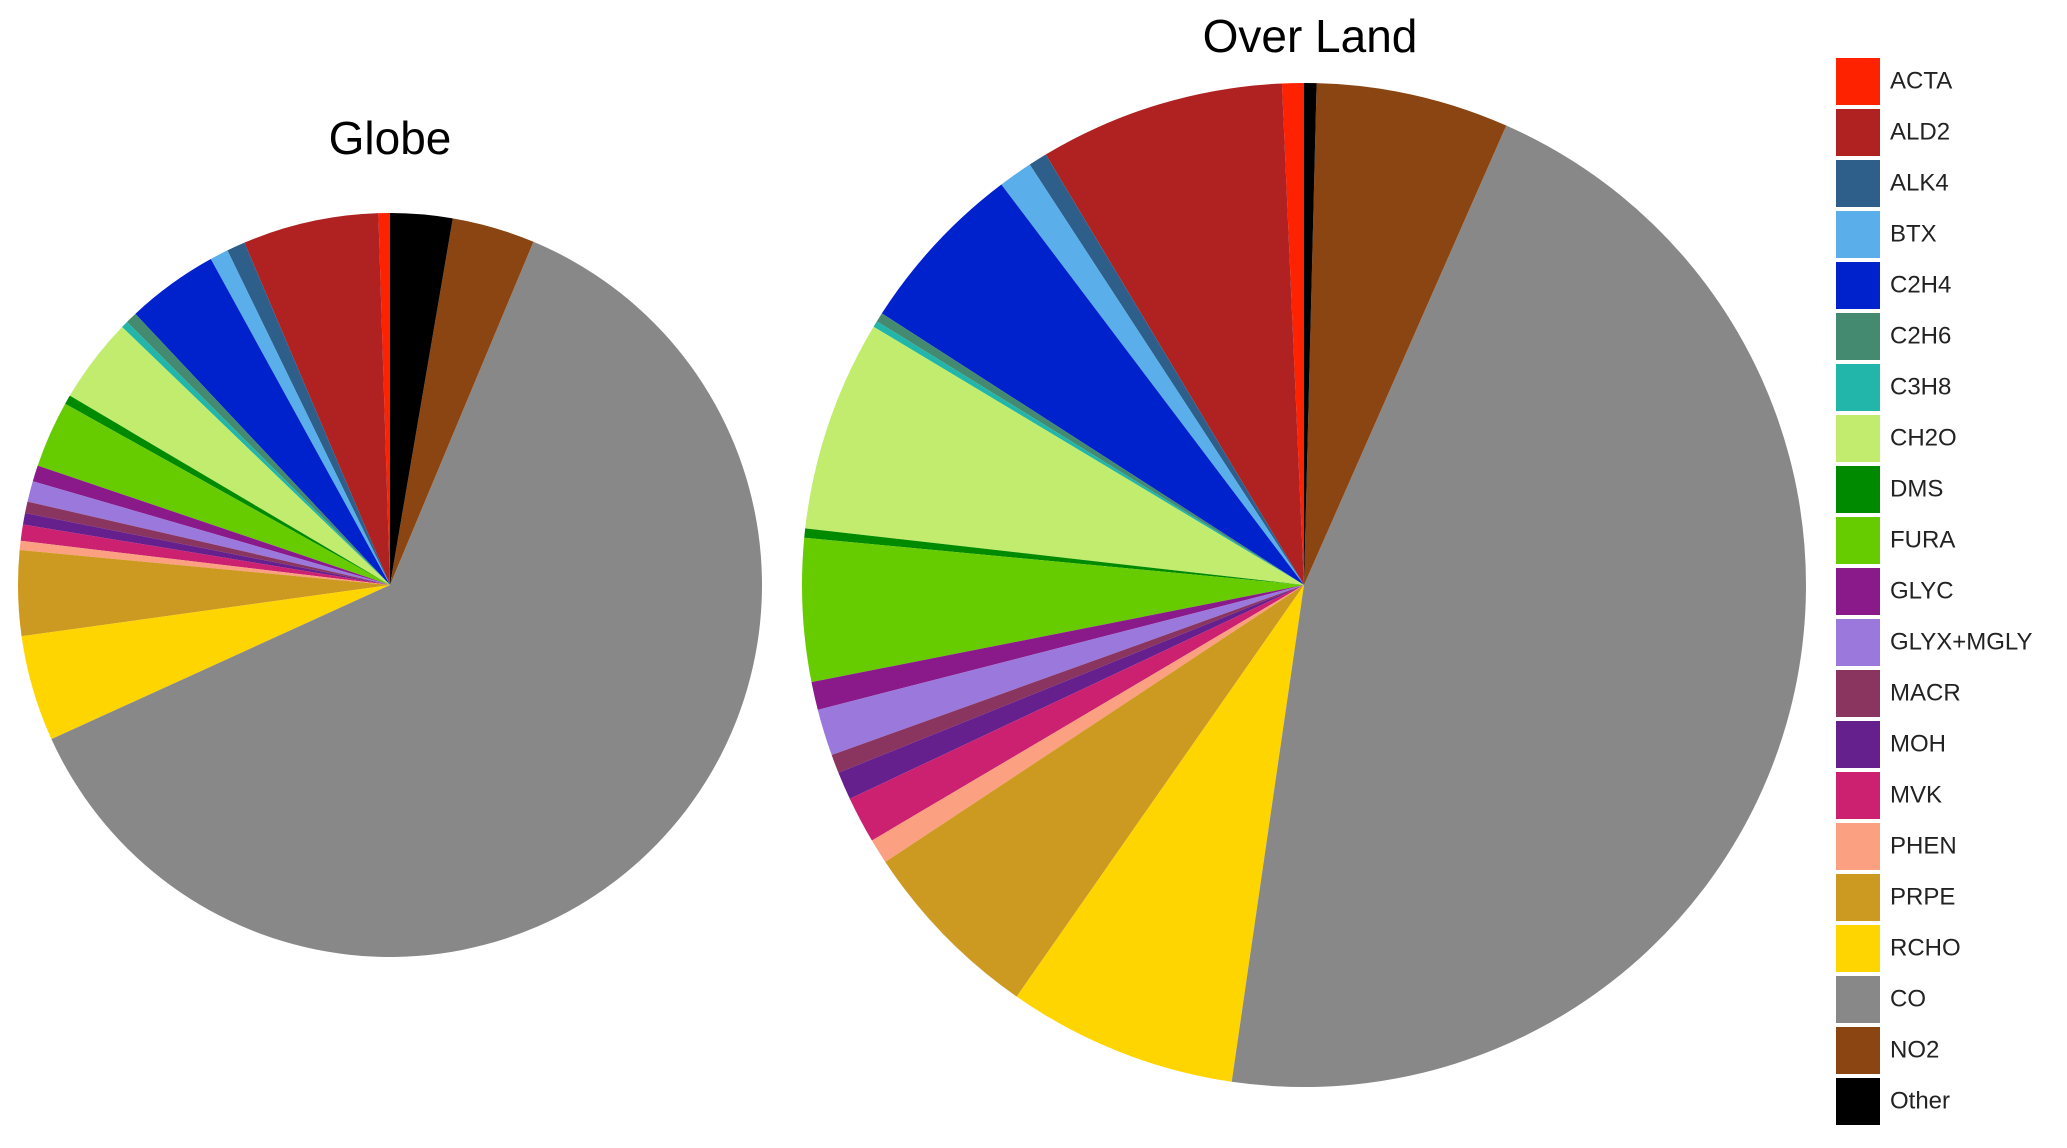 The height and width of the screenshot is (1148, 2067). Describe the element at coordinates (1918, 743) in the screenshot. I see `legend-label: MOH` at that location.